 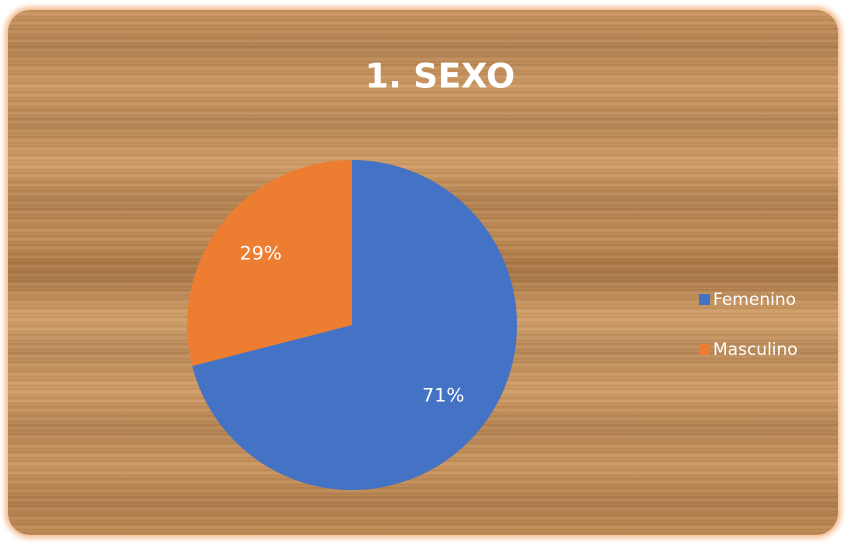 I want to click on data-label: 71%, so click(x=443, y=395).